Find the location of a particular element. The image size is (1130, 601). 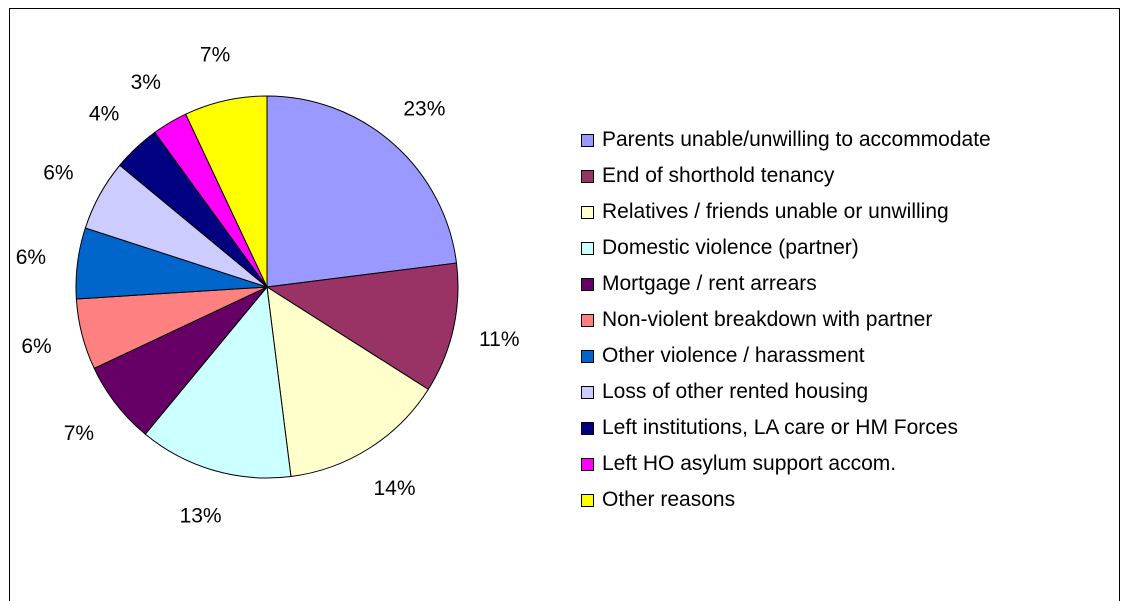

legend-item: Left HO asylum support accom. is located at coordinates (786, 464).